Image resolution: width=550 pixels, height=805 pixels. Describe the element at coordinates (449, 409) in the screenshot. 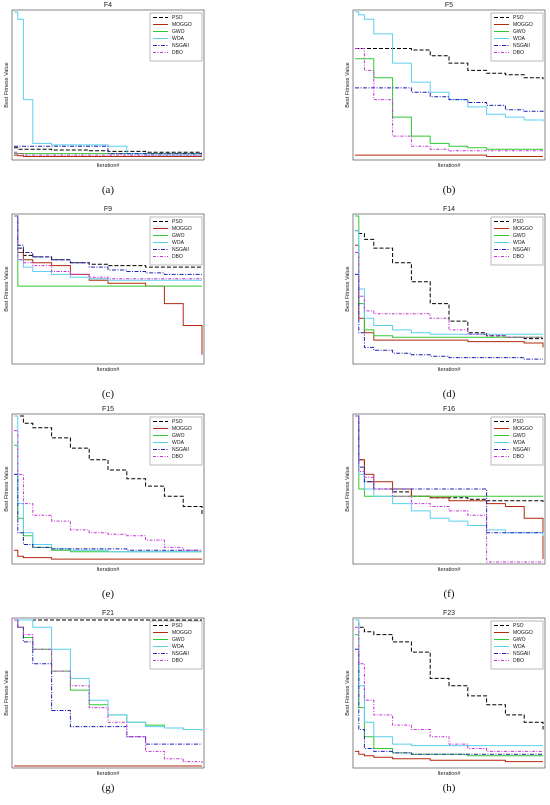

I see `chart-title: F16` at that location.